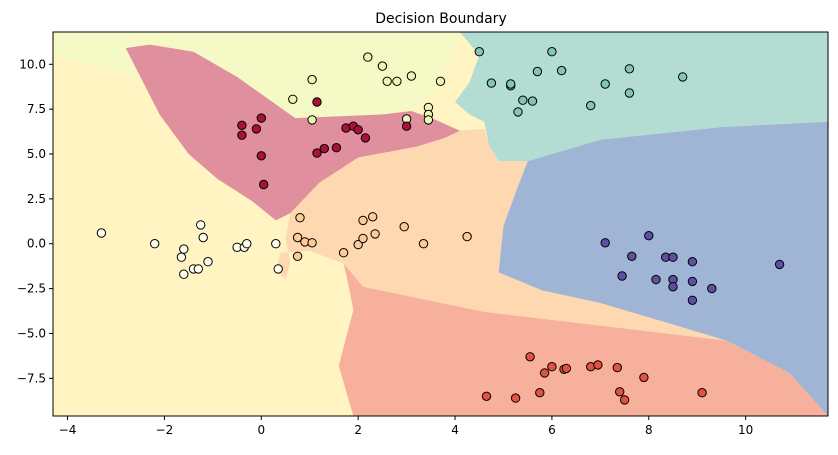  I want to click on x-tick-label: 4, so click(455, 430).